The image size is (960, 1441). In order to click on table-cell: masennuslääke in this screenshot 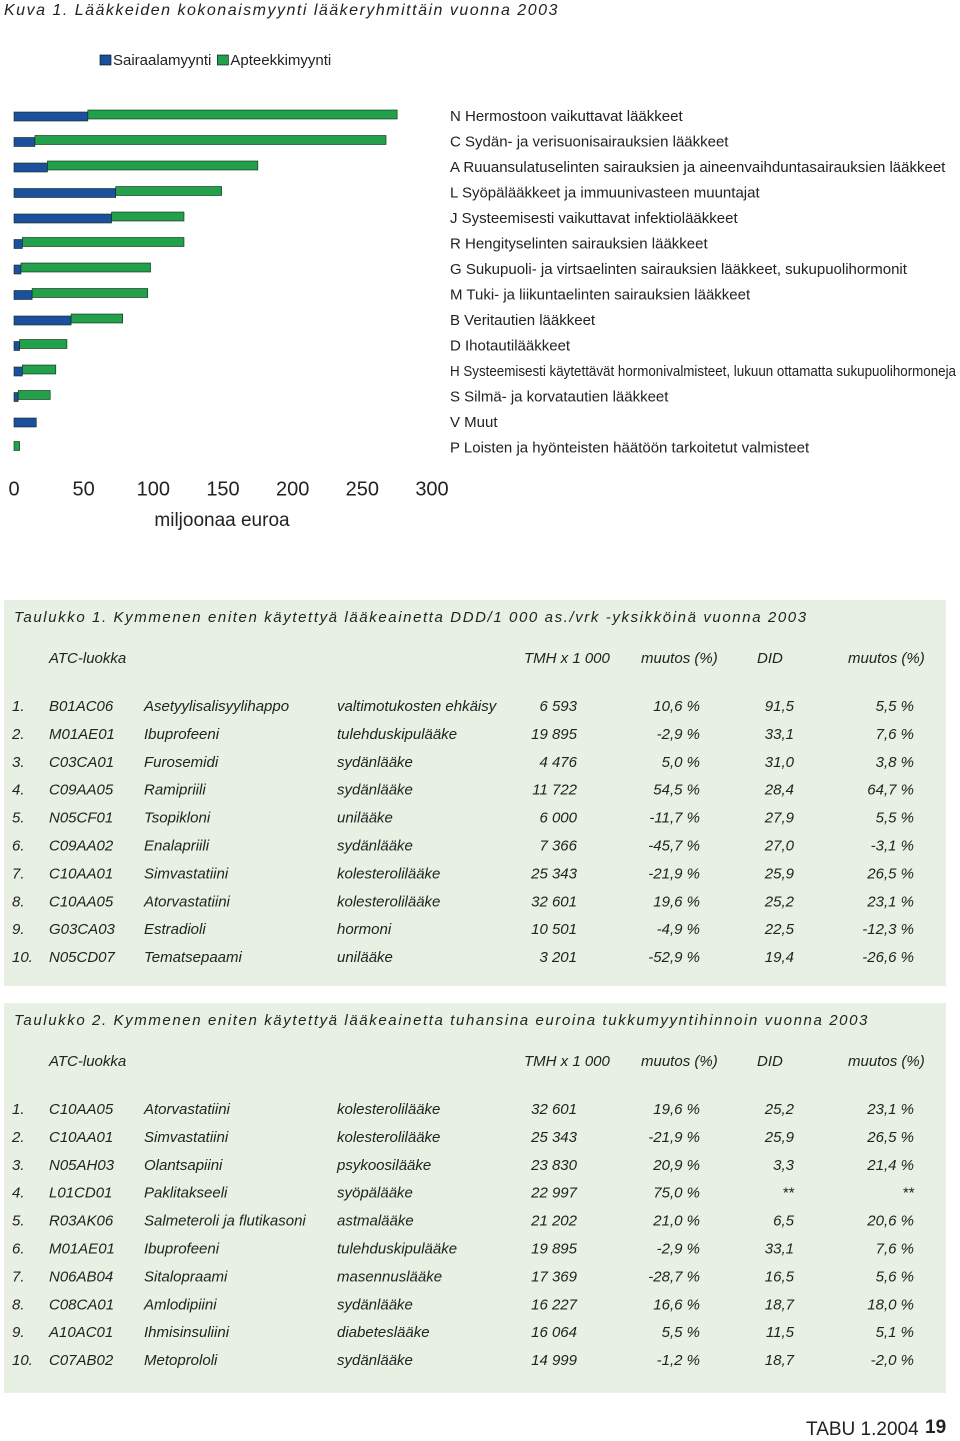, I will do `click(389, 1276)`.